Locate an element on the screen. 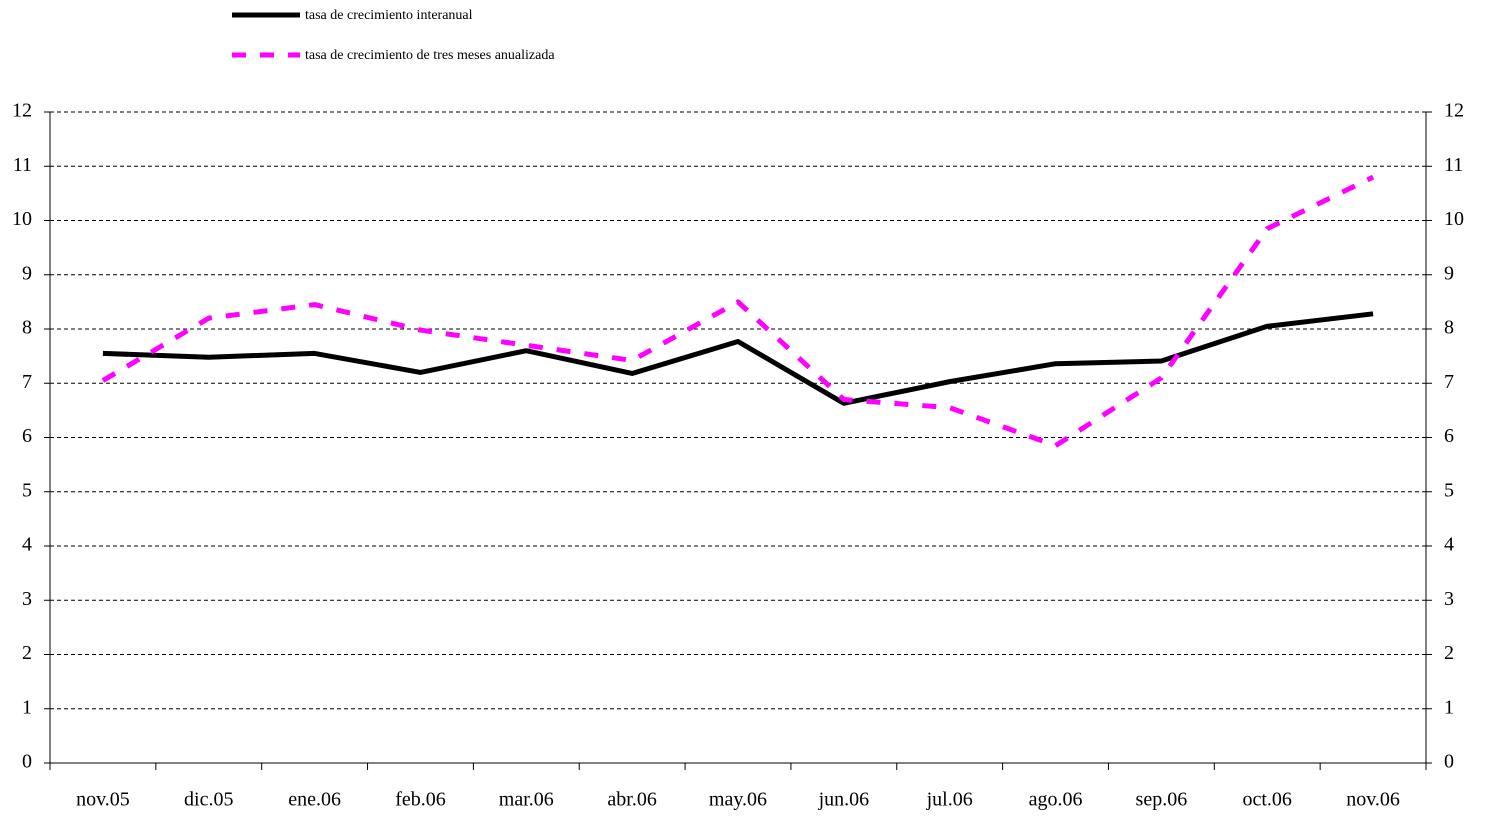 The width and height of the screenshot is (1488, 819). y-tick-label: 12 is located at coordinates (22, 111).